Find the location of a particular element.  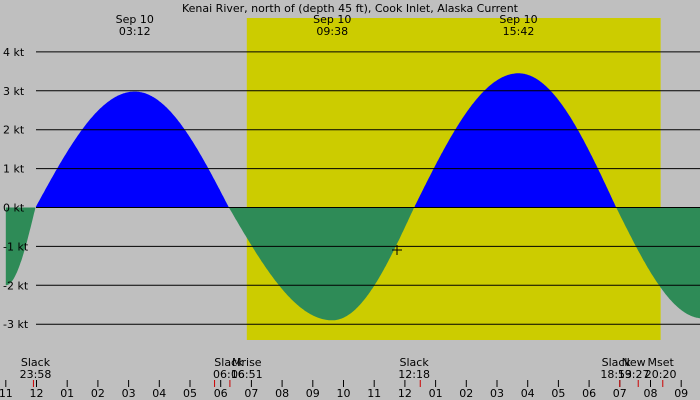

event-time-label: 23:58 is located at coordinates (36, 374).